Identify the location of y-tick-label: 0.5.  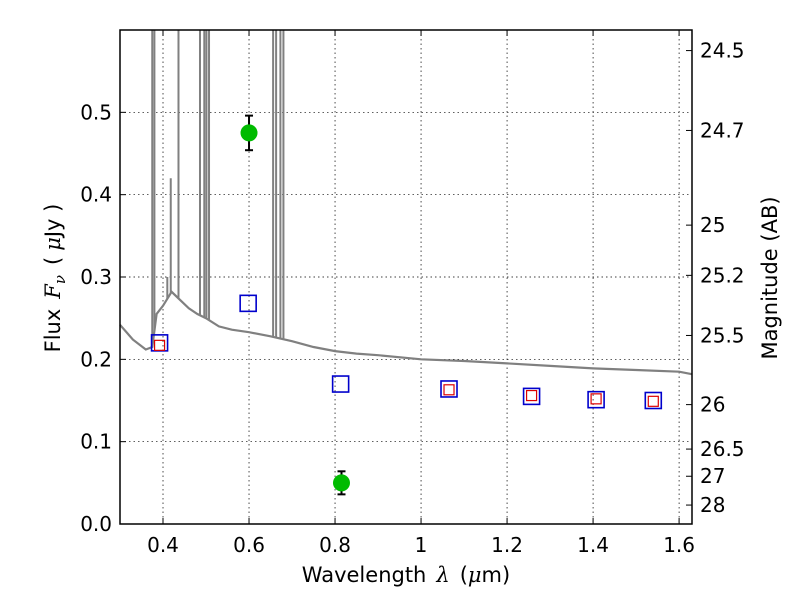
(96, 112).